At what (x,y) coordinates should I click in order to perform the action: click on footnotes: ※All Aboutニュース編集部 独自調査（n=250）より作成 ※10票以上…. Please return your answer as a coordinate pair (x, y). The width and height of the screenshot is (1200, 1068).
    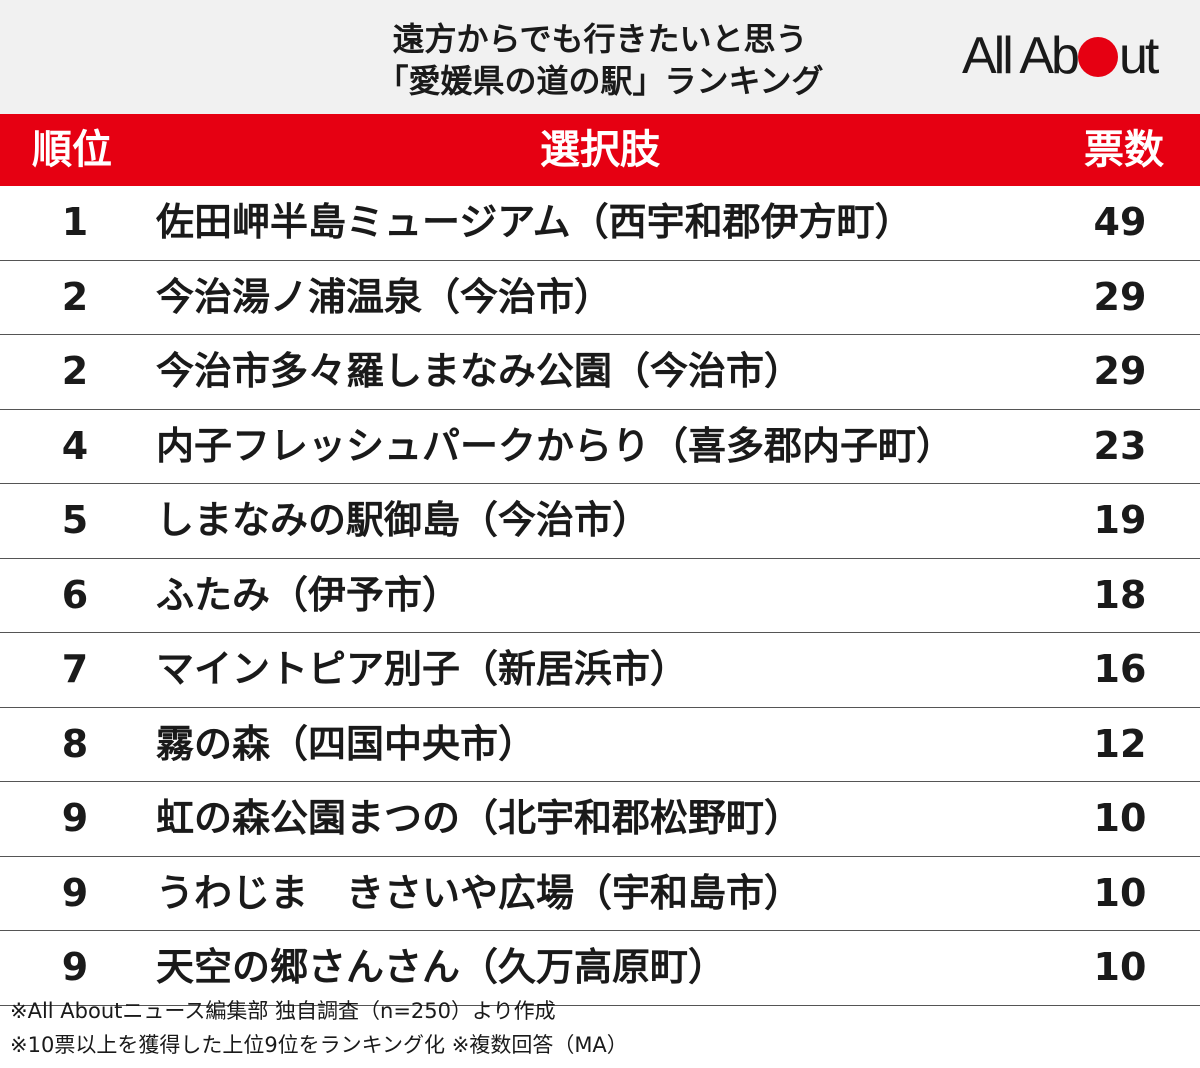
    Looking at the image, I should click on (319, 1028).